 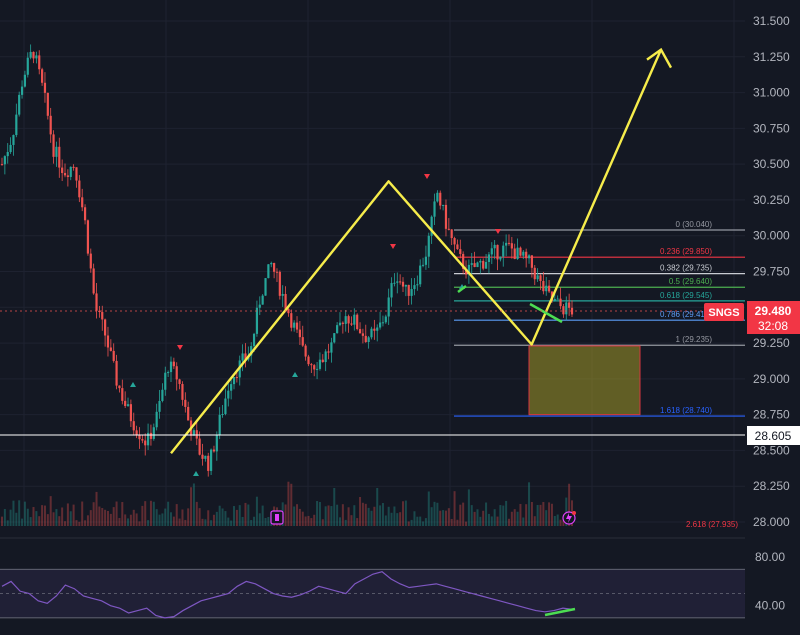 What do you see at coordinates (773, 326) in the screenshot?
I see `countdown-value: 32:08` at bounding box center [773, 326].